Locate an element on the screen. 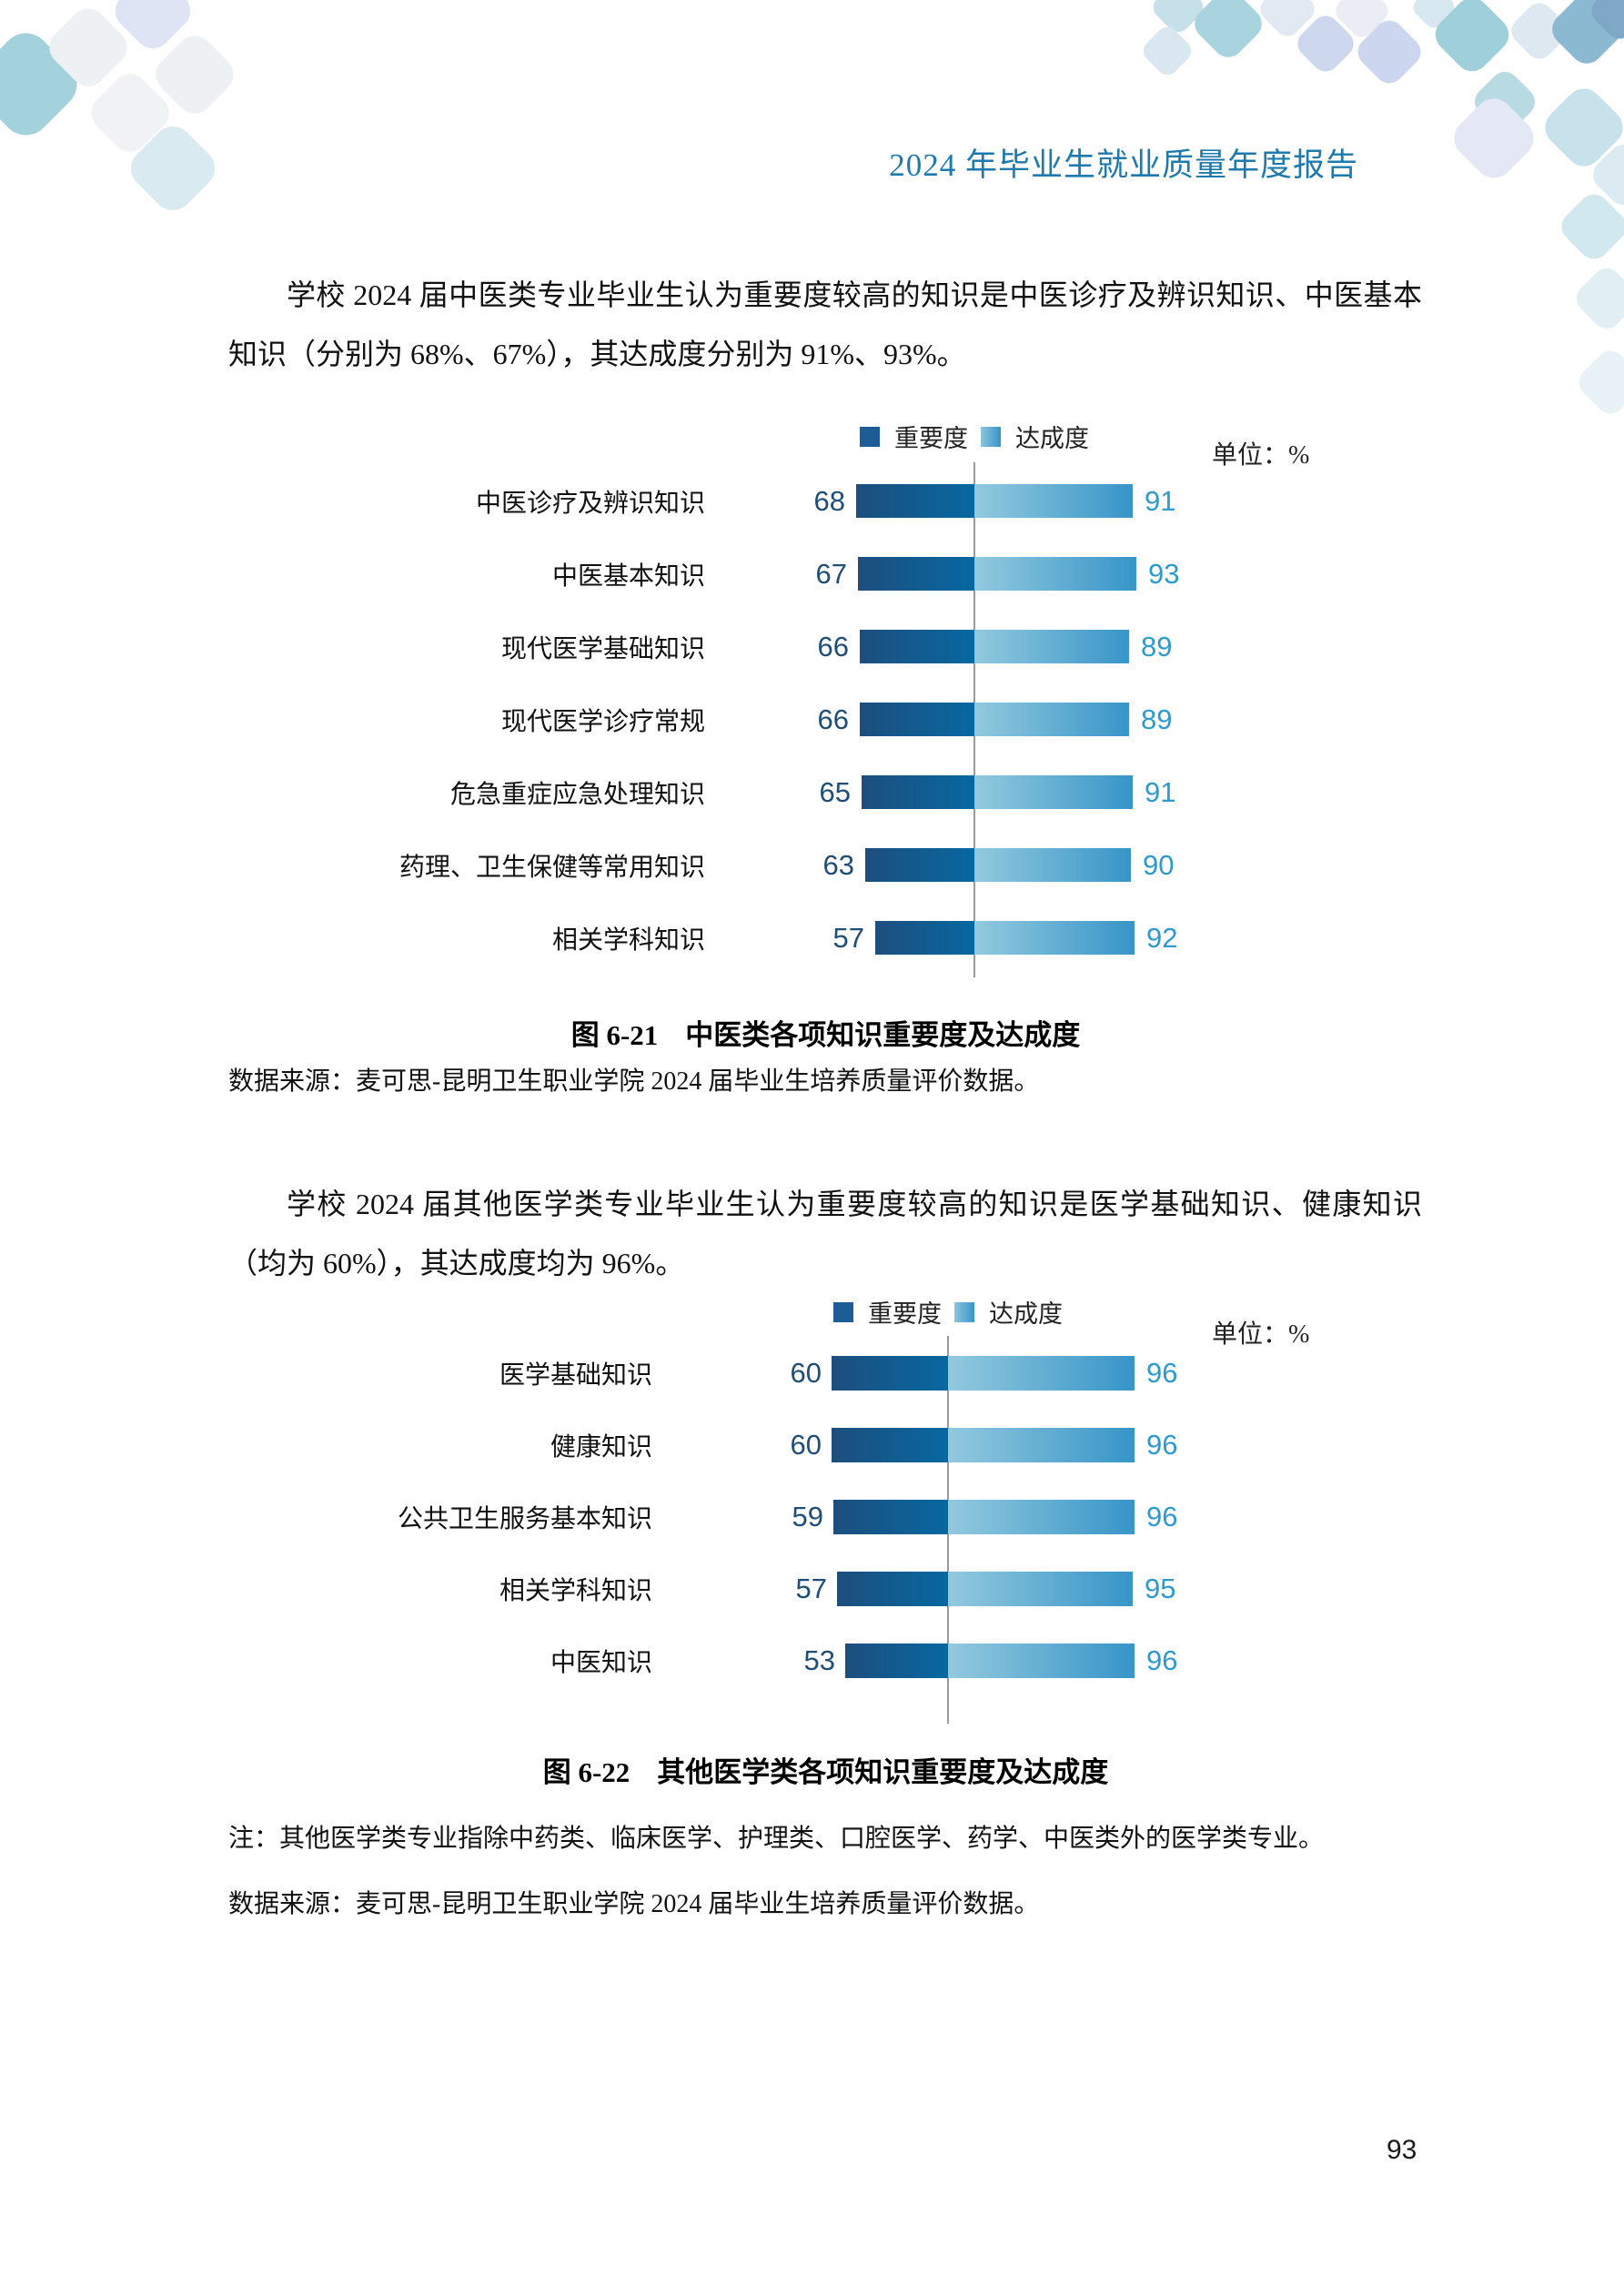 The image size is (1624, 2296). page-number: 93 is located at coordinates (1402, 2150).